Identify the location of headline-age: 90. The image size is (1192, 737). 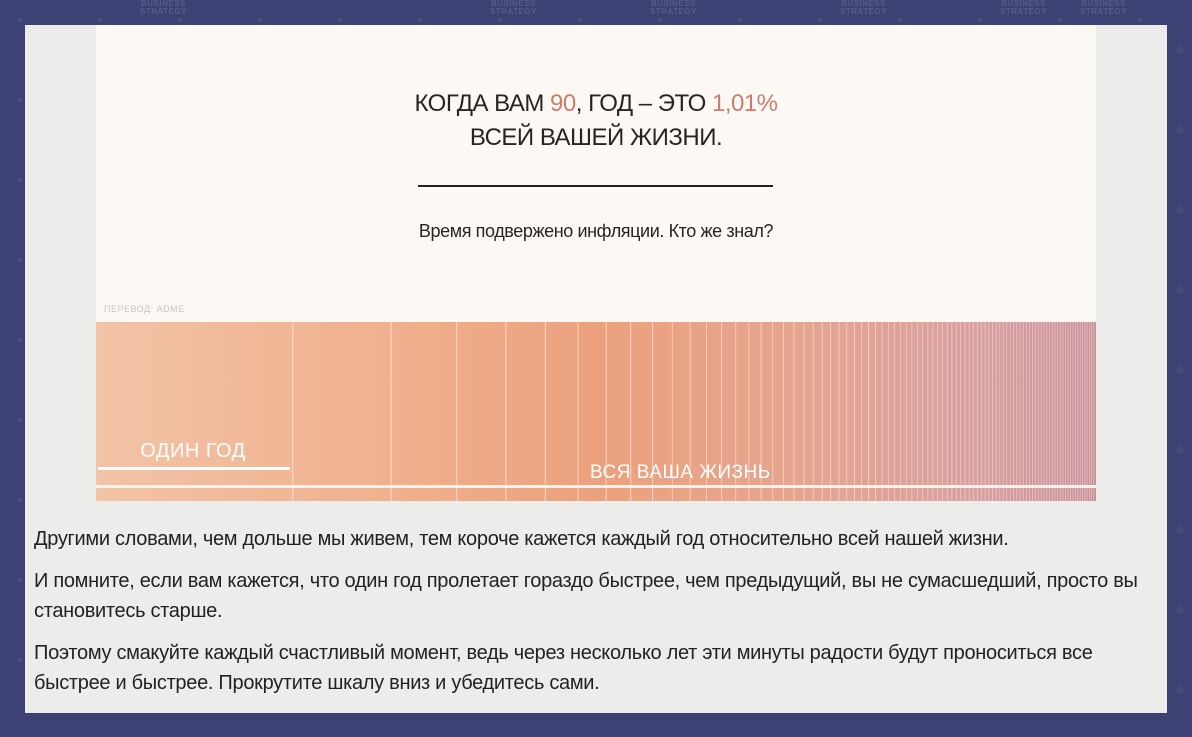
(563, 103).